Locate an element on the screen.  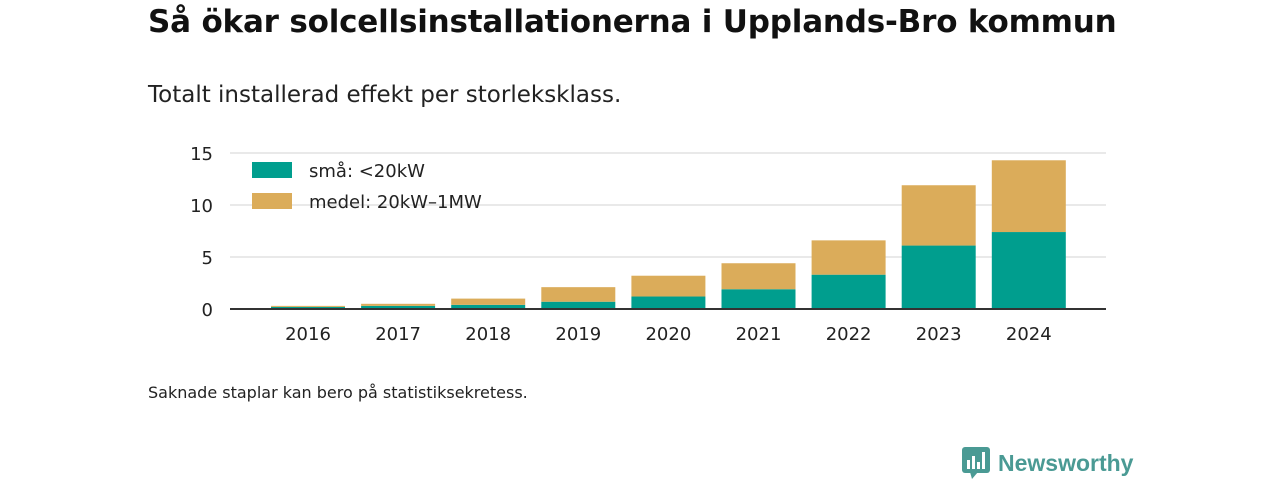
x-tick-label-2023: 2023 is located at coordinates (939, 334).